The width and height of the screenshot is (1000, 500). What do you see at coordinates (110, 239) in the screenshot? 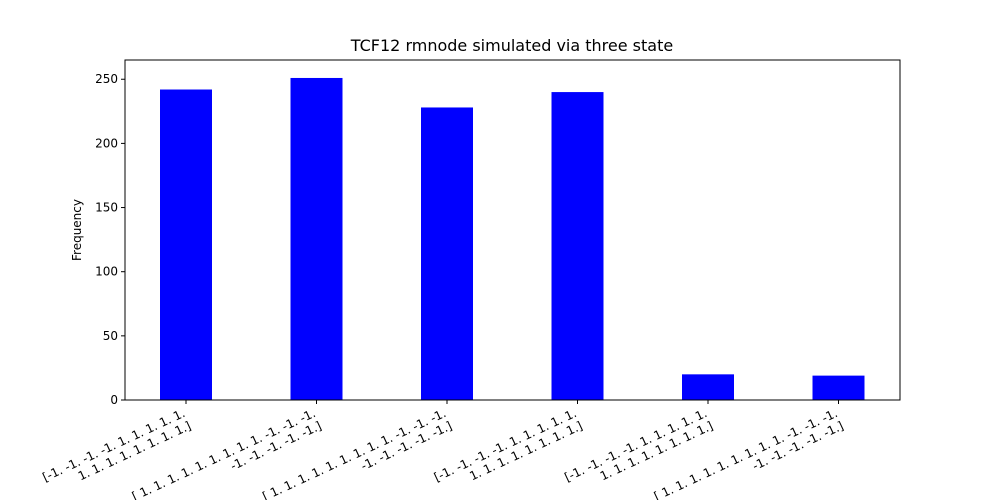
I see `y-axis: 0 50 100 150 200 250` at bounding box center [110, 239].